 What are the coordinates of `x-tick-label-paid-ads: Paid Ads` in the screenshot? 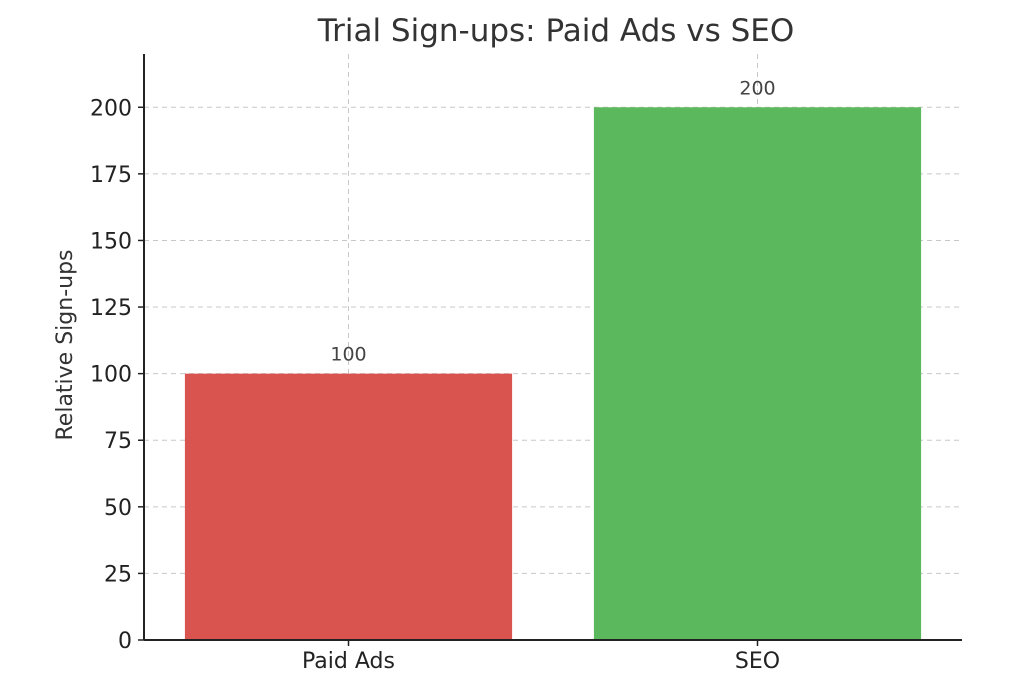 It's located at (348, 661).